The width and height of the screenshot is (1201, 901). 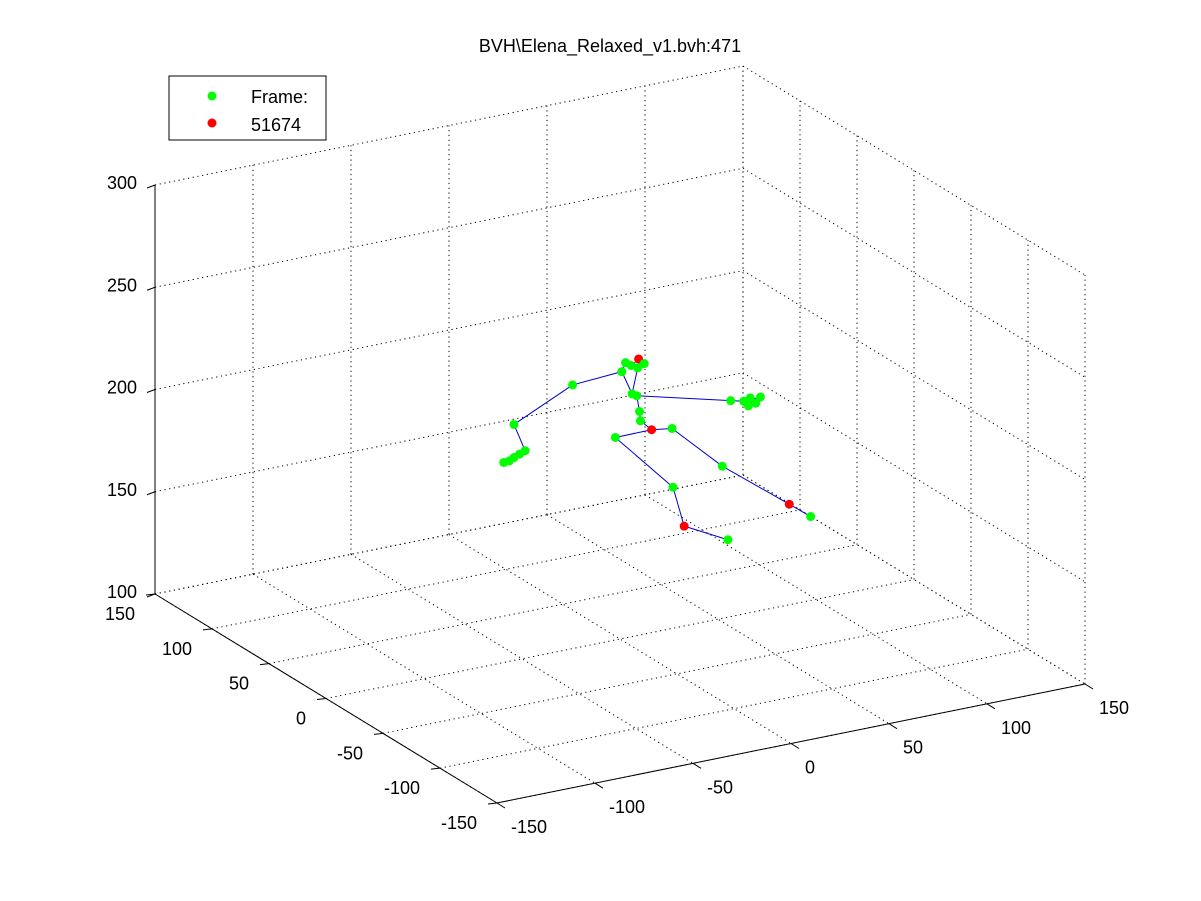 What do you see at coordinates (122, 183) in the screenshot?
I see `z-tick-label: 300` at bounding box center [122, 183].